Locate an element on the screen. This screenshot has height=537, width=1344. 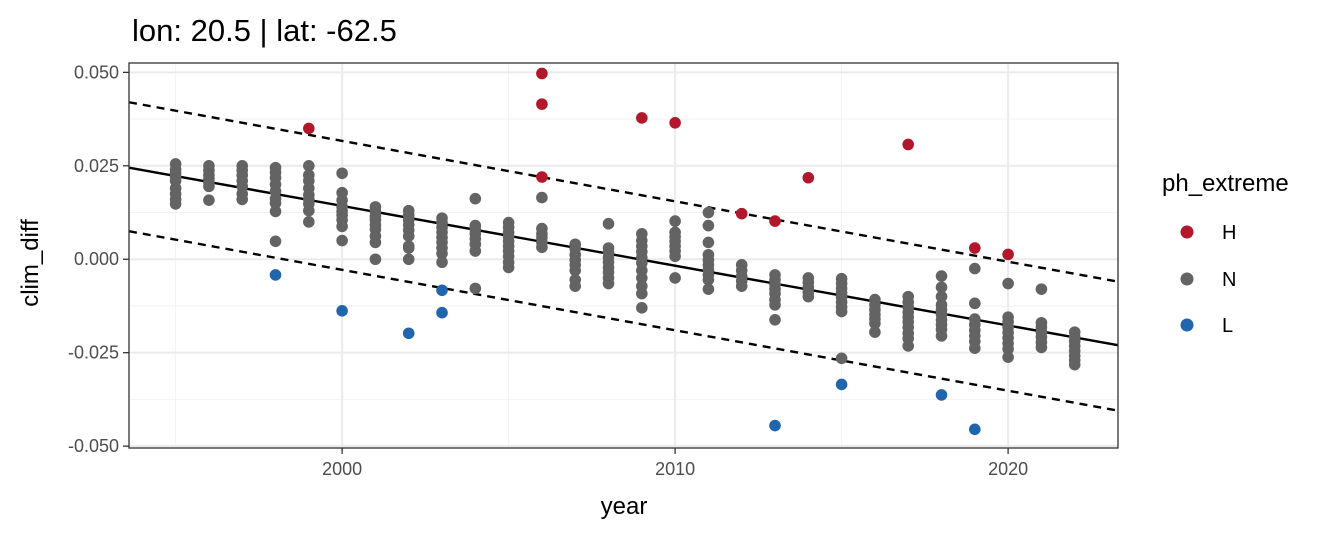
y-tick-label: -0.025 is located at coordinates (93, 353).